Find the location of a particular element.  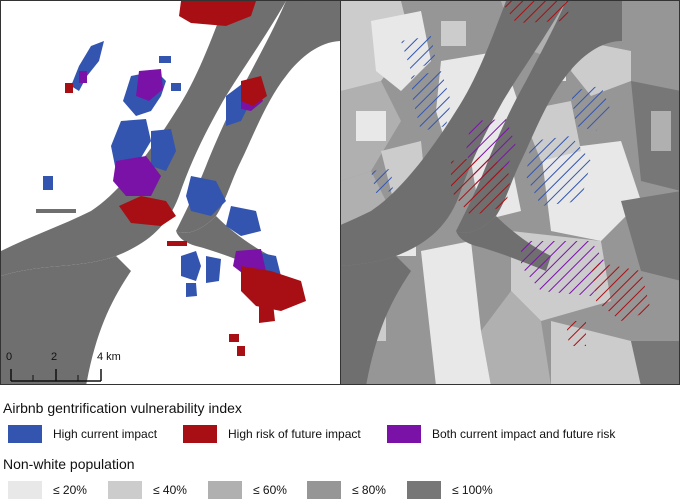

legend-item-pop-80: ≤ 80% is located at coordinates (346, 490).